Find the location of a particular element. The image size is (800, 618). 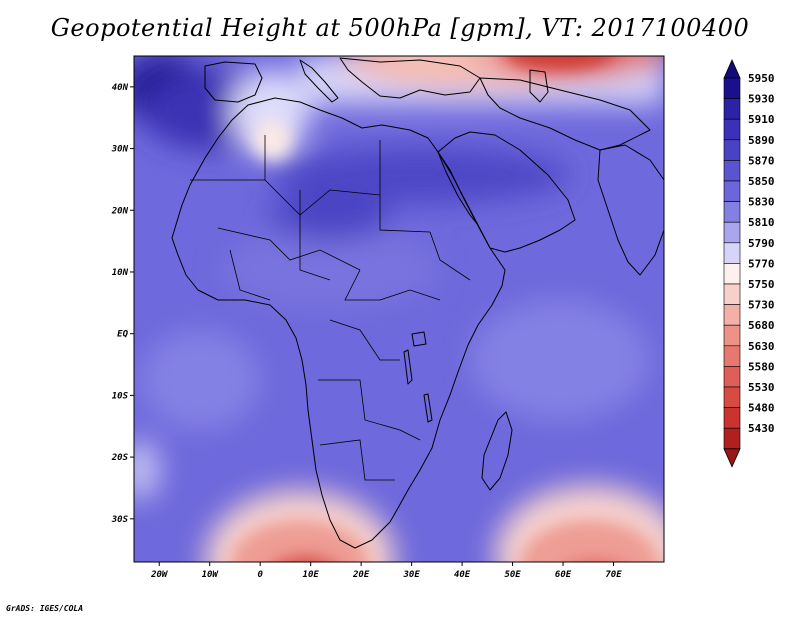

lat-tick-label: 40N is located at coordinates (120, 88).